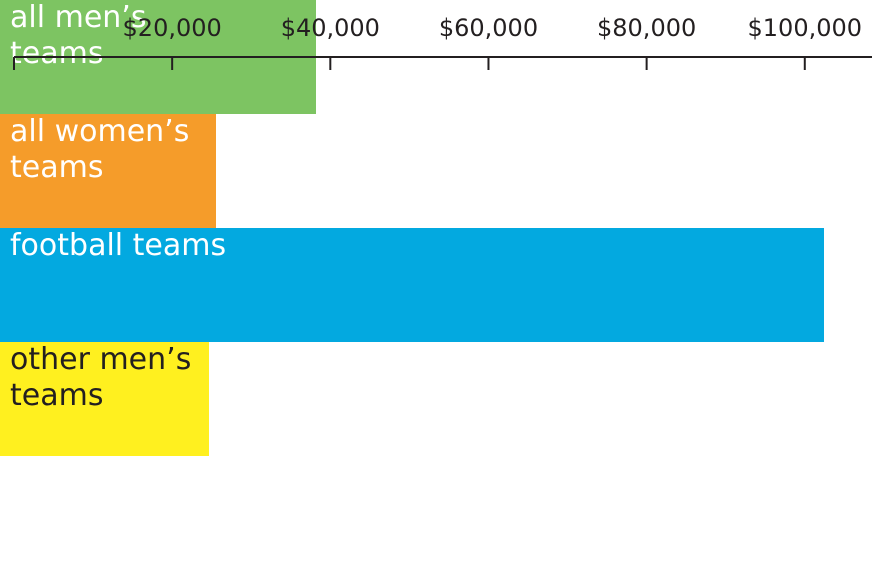 The width and height of the screenshot is (872, 578). Describe the element at coordinates (805, 28) in the screenshot. I see `x-tick-label: $100,000` at that location.